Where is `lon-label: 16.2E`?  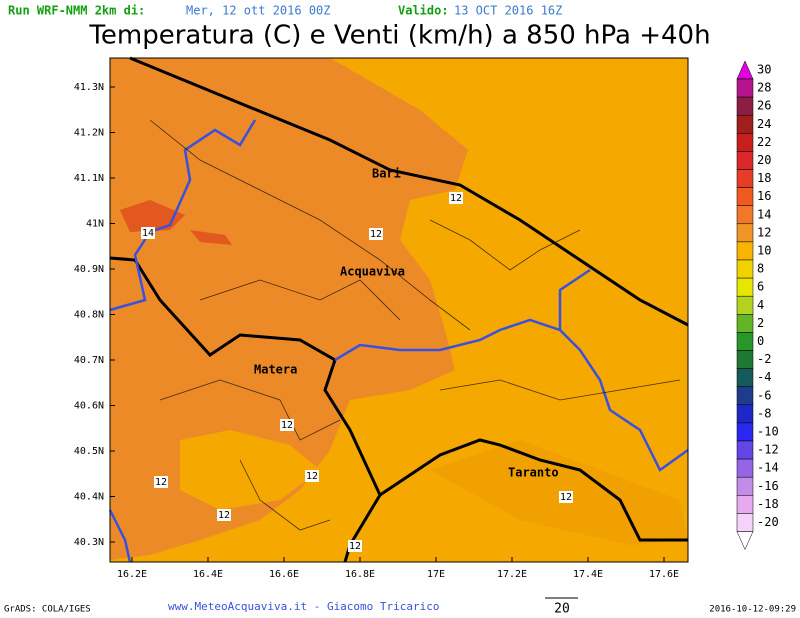
lon-label: 16.2E is located at coordinates (132, 574).